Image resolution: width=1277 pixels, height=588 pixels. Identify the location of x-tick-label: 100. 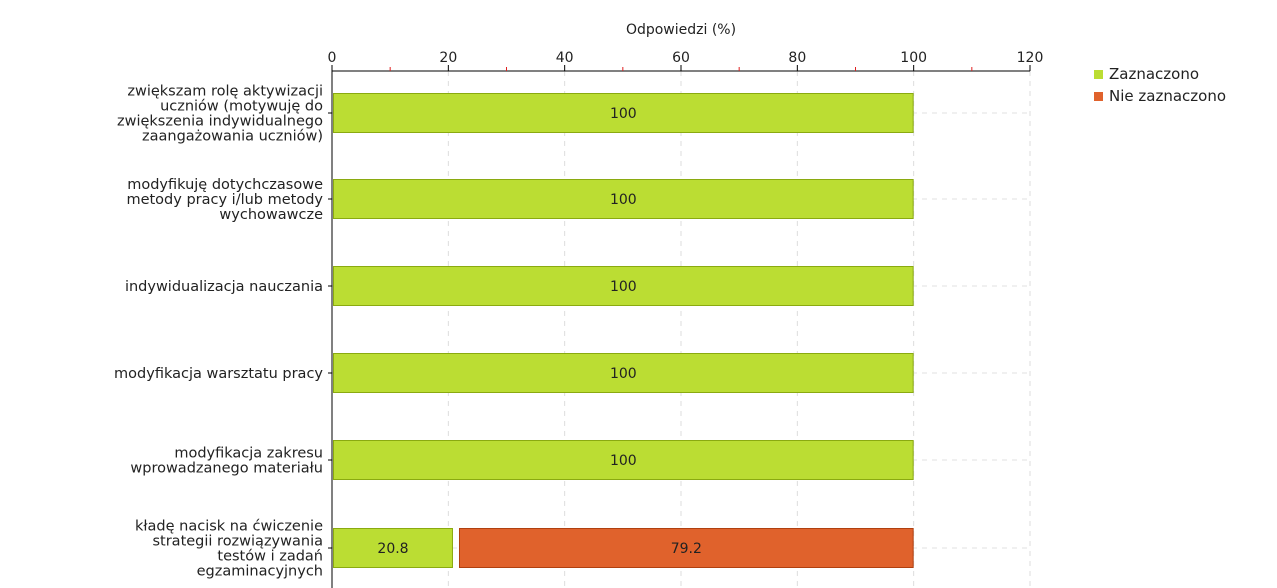
(913, 58).